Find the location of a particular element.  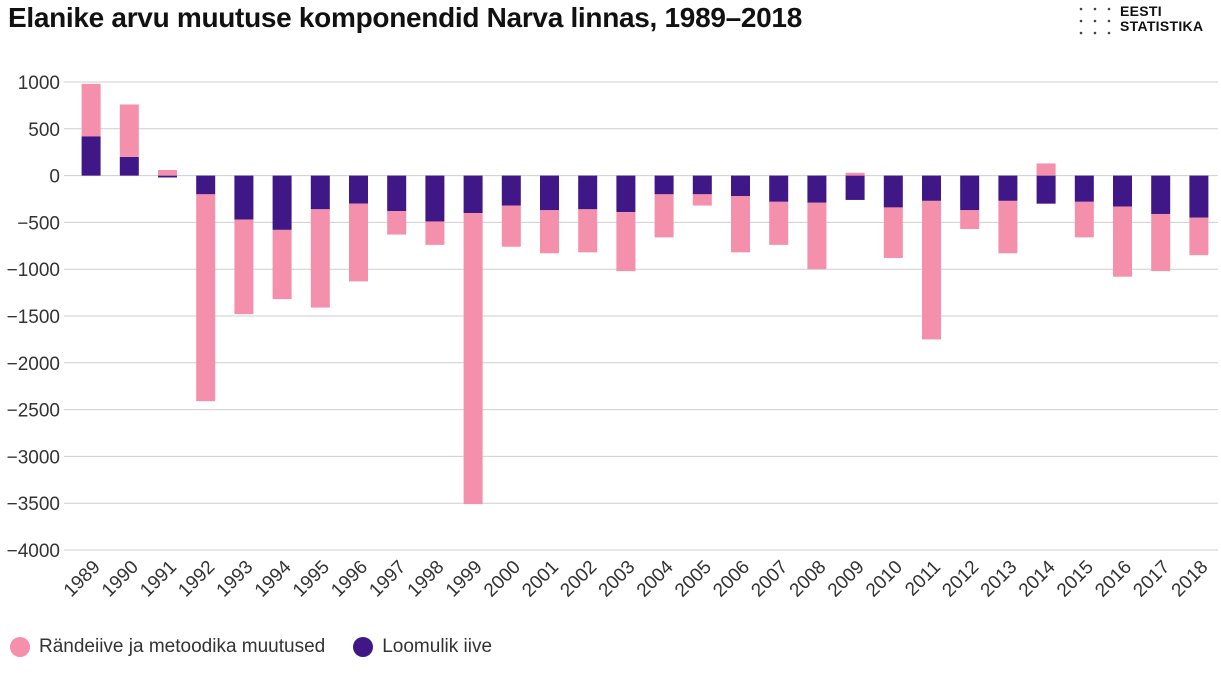

y-tick-label: −3500 is located at coordinates (33, 504).